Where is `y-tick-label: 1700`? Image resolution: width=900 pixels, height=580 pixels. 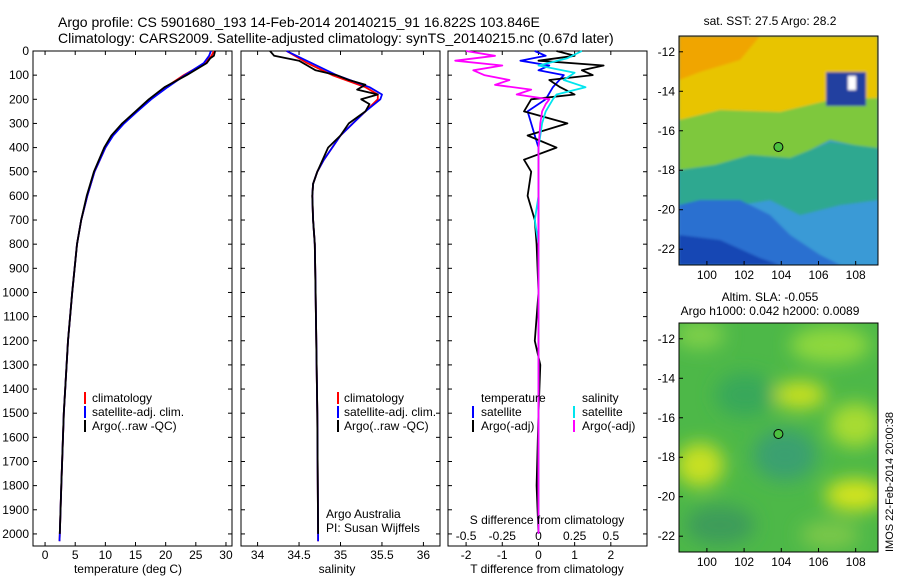 y-tick-label: 1700 is located at coordinates (15, 461).